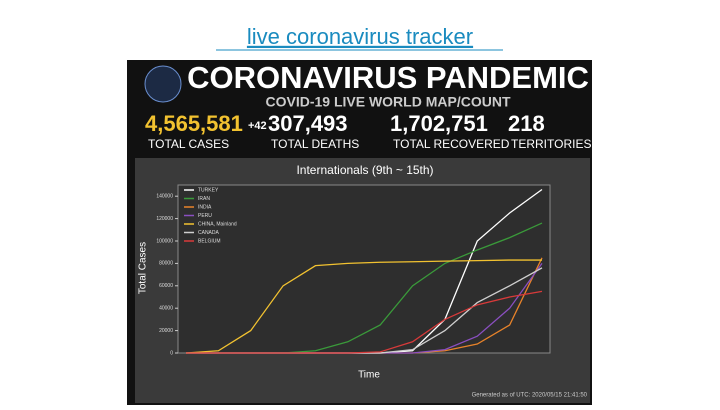 This screenshot has width=720, height=410. I want to click on legend-label: CANADA, so click(209, 233).